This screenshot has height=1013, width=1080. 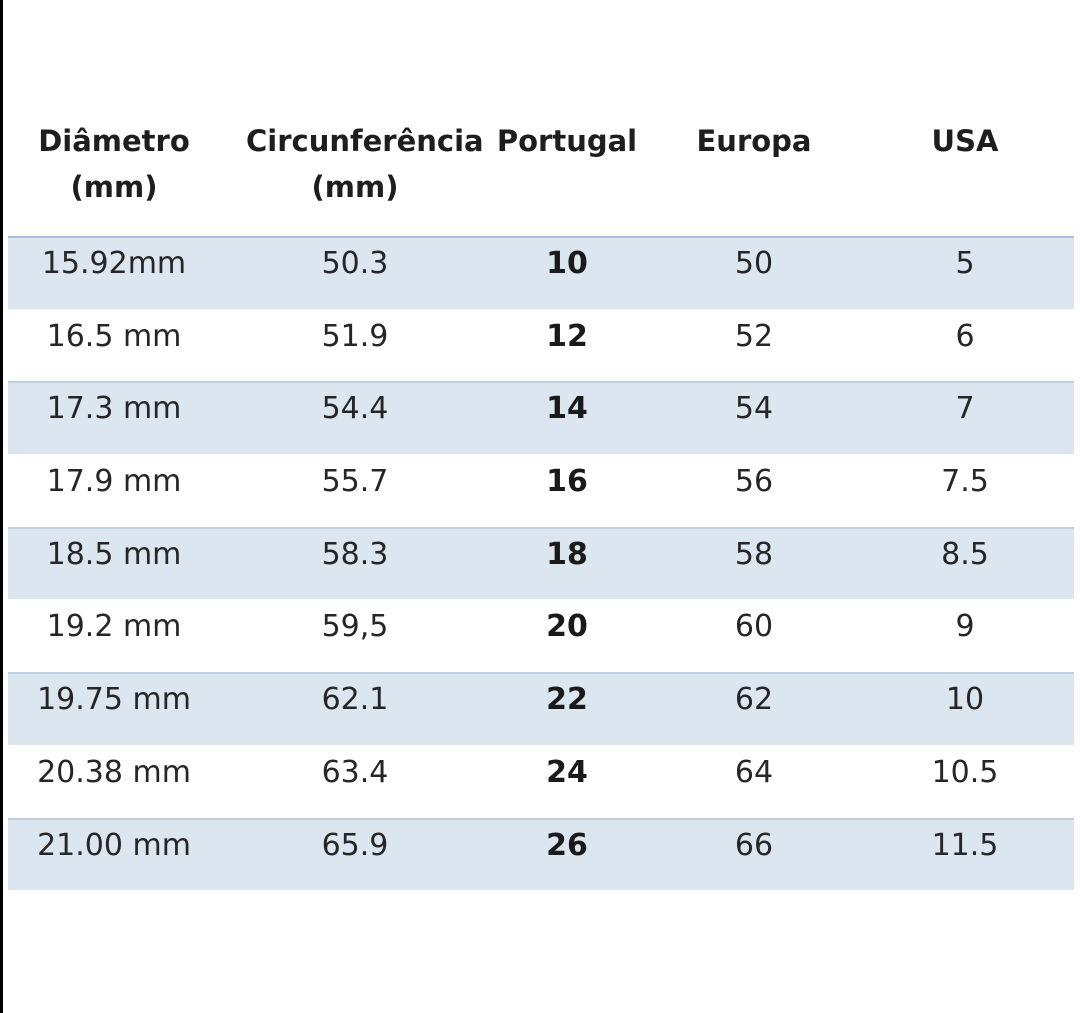 I want to click on cell-portugal: 10, so click(x=567, y=263).